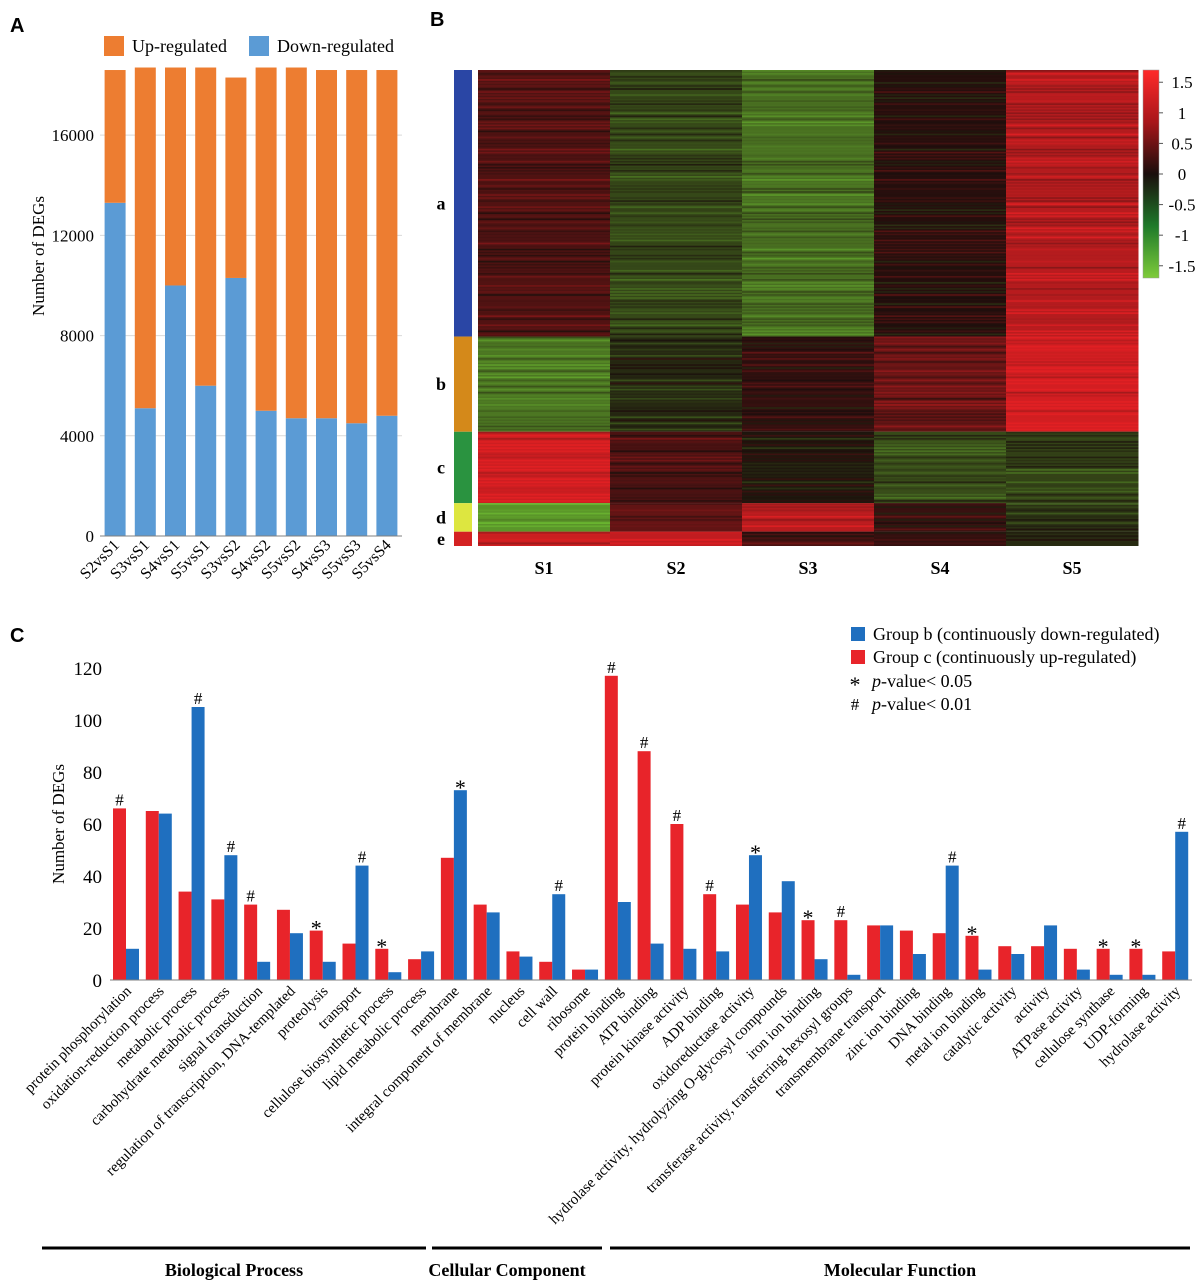  What do you see at coordinates (335, 46) in the screenshot?
I see `panel-a-legend-label-down: Down-regulated` at bounding box center [335, 46].